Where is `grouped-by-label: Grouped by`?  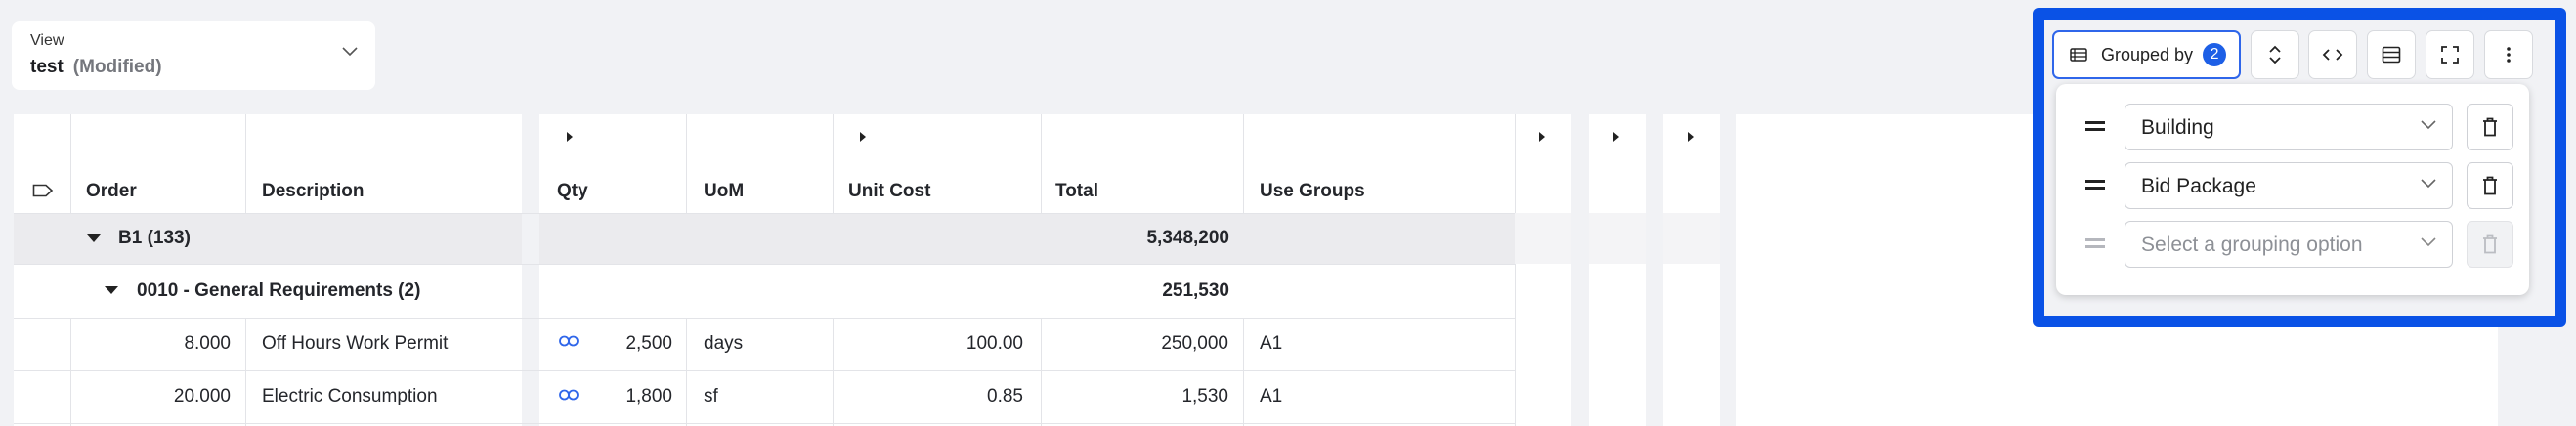 grouped-by-label: Grouped by is located at coordinates (2147, 54).